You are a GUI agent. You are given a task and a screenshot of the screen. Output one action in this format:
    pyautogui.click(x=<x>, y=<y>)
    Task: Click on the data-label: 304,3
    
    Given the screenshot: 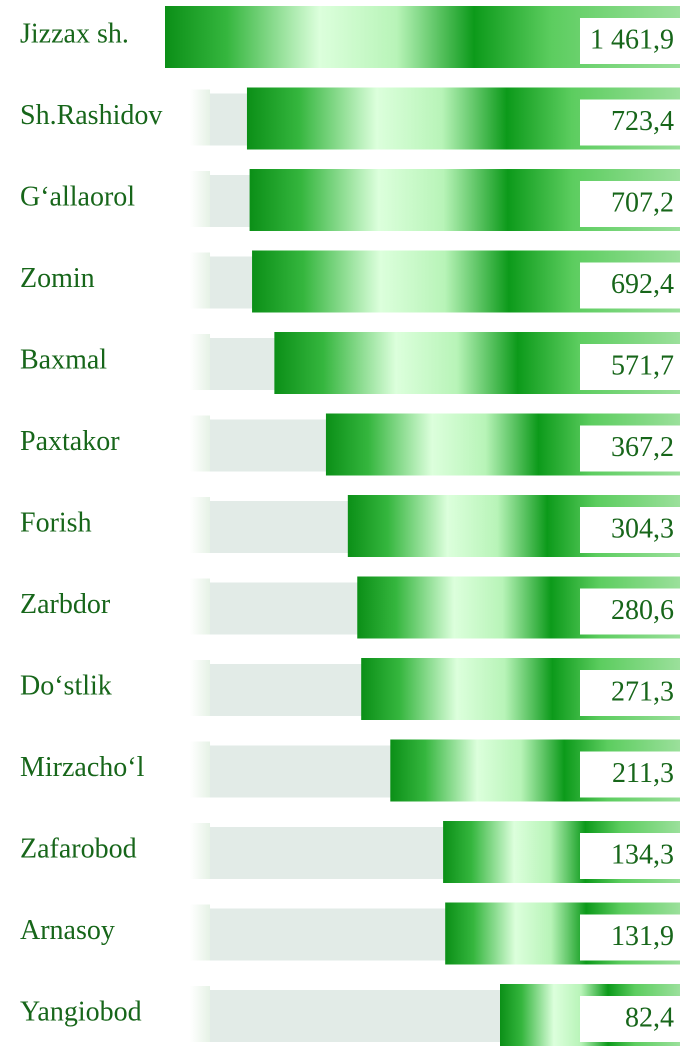 What is the action you would take?
    pyautogui.click(x=642, y=528)
    